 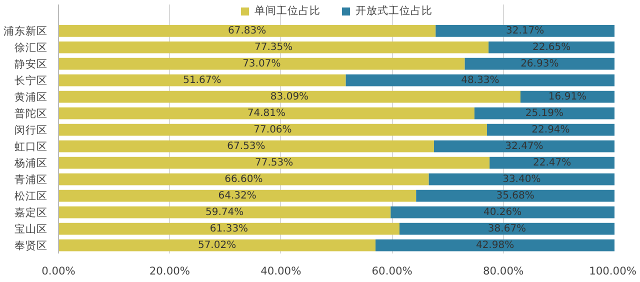 I want to click on y-tick-label: 闵行区, so click(x=31, y=129).